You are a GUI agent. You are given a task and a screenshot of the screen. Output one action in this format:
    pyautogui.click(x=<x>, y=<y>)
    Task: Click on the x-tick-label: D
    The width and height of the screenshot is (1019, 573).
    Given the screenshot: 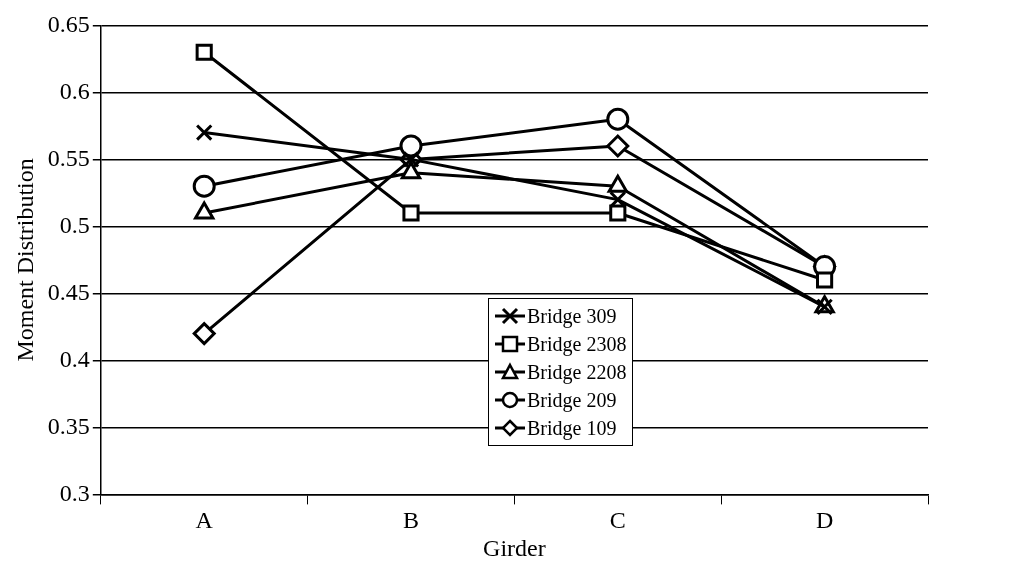 What is the action you would take?
    pyautogui.click(x=824, y=520)
    